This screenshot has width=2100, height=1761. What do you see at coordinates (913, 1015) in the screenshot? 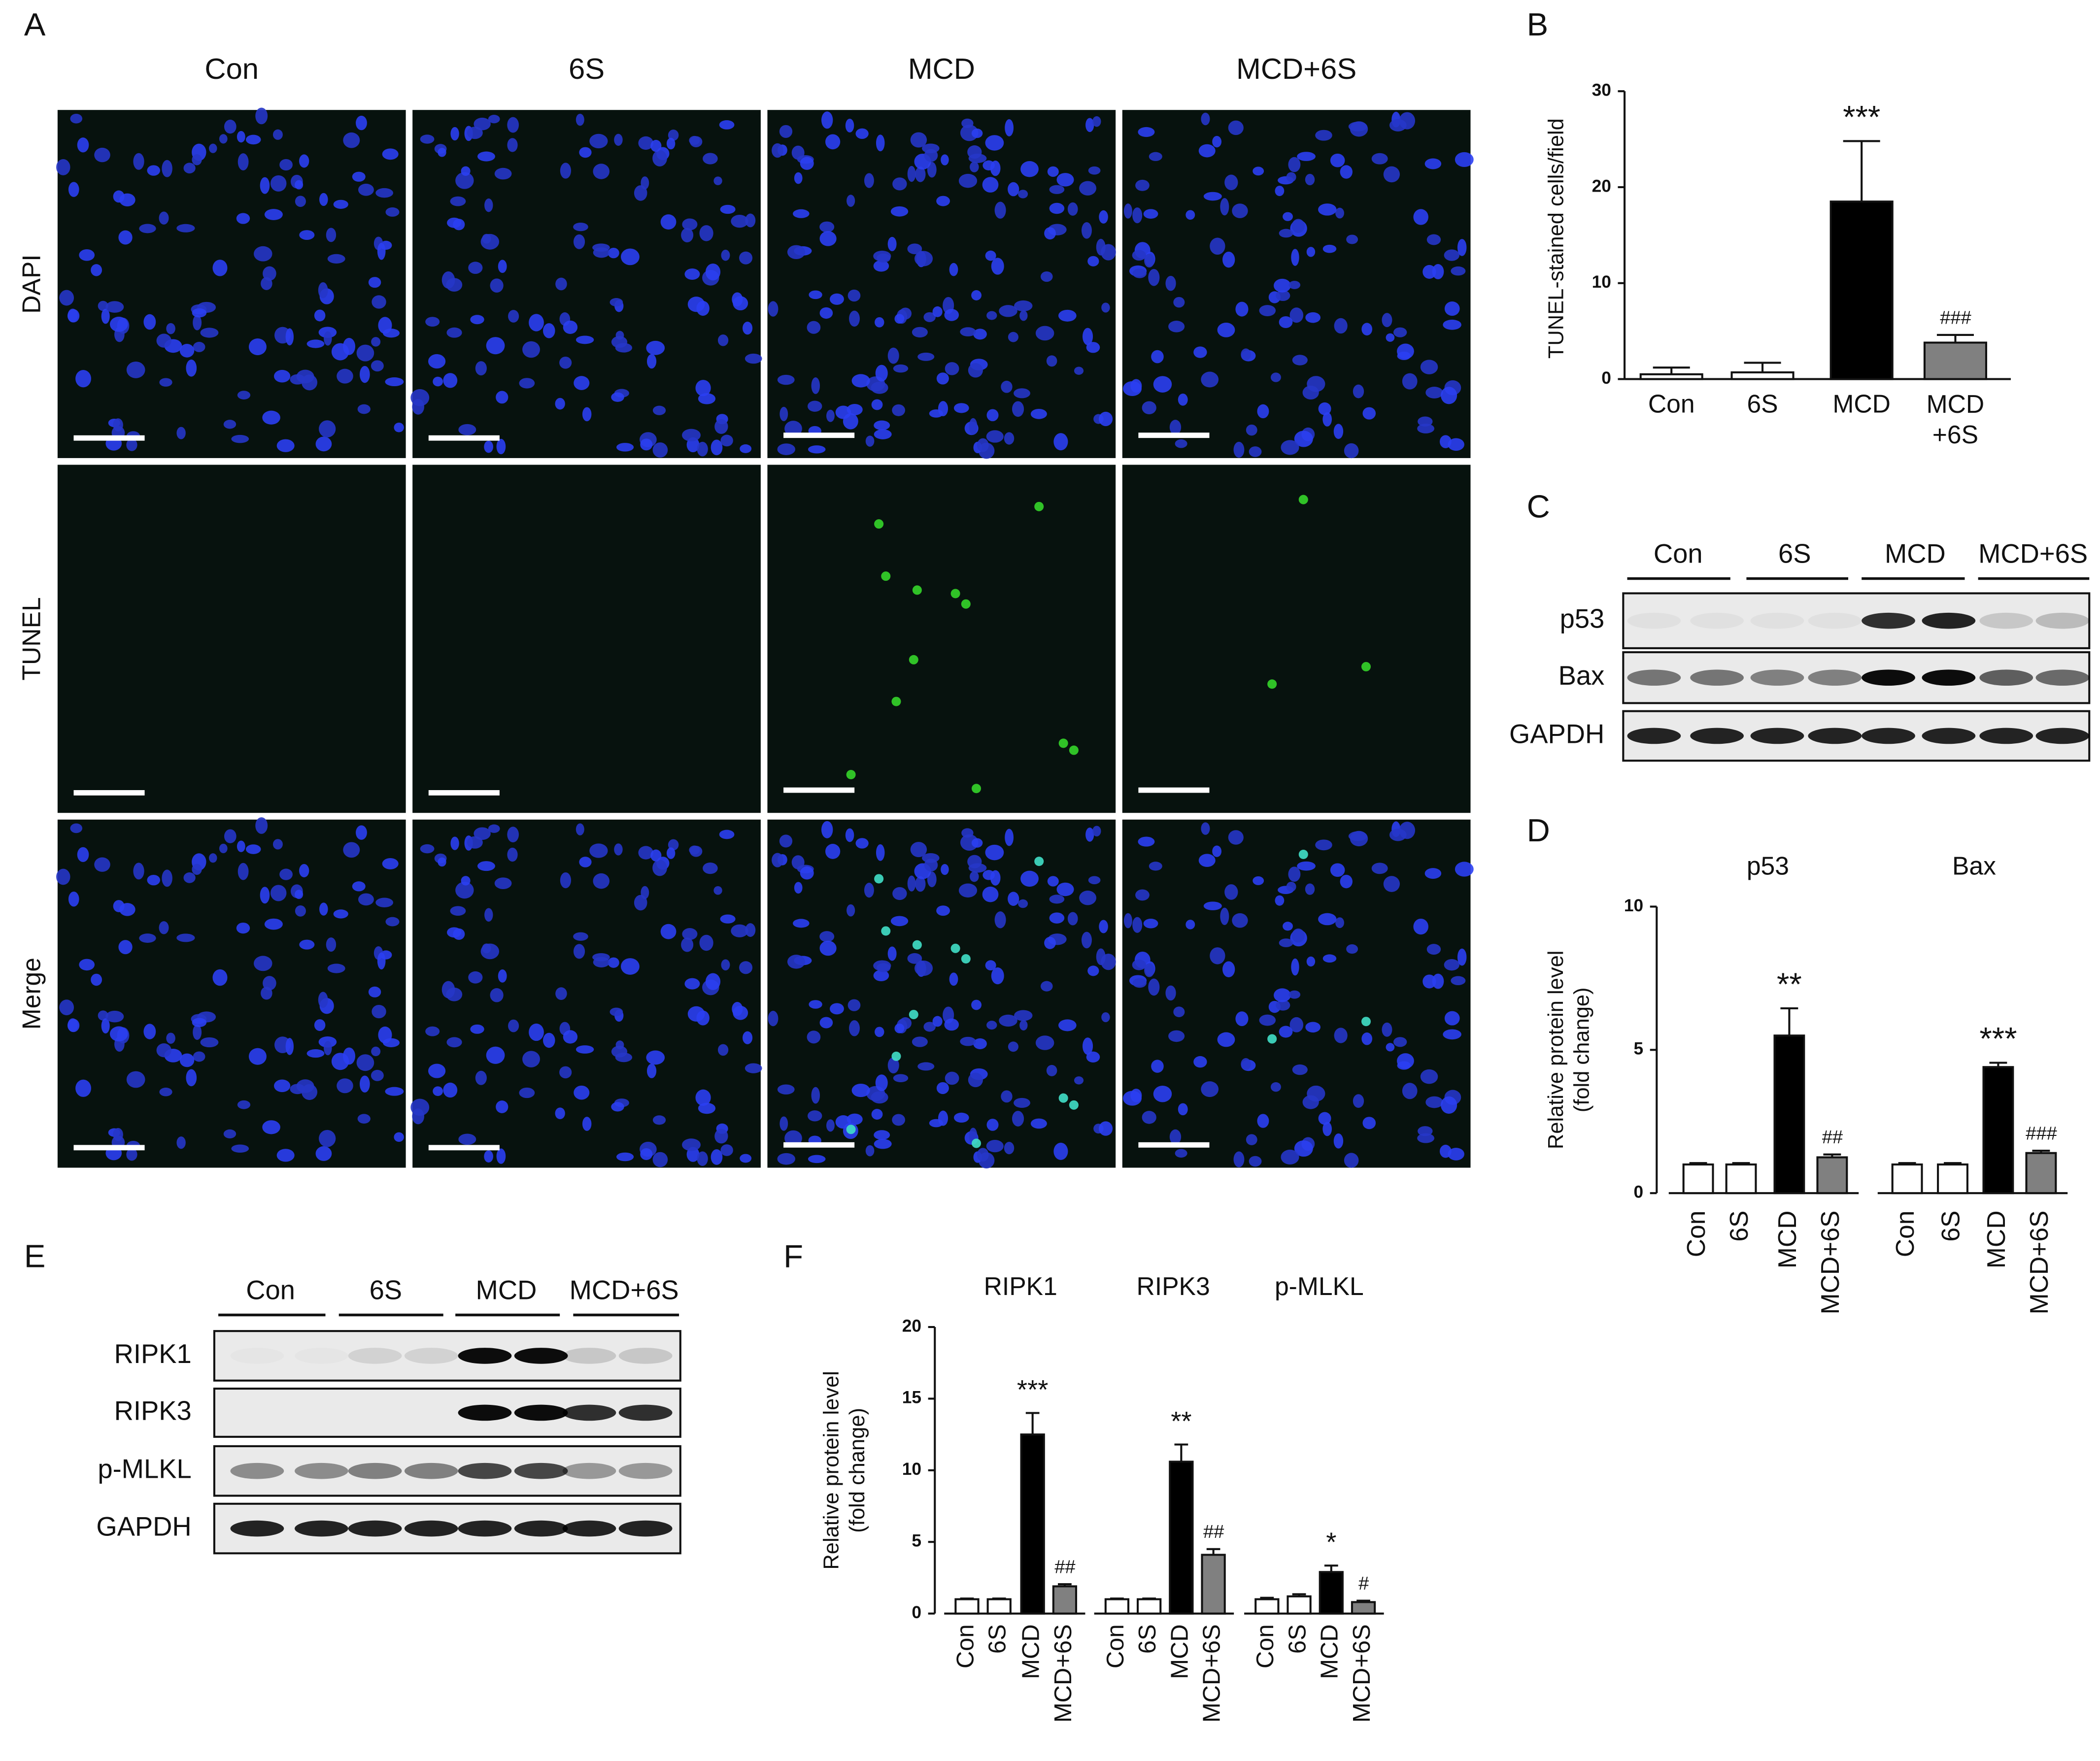
I see `tunel-spot` at bounding box center [913, 1015].